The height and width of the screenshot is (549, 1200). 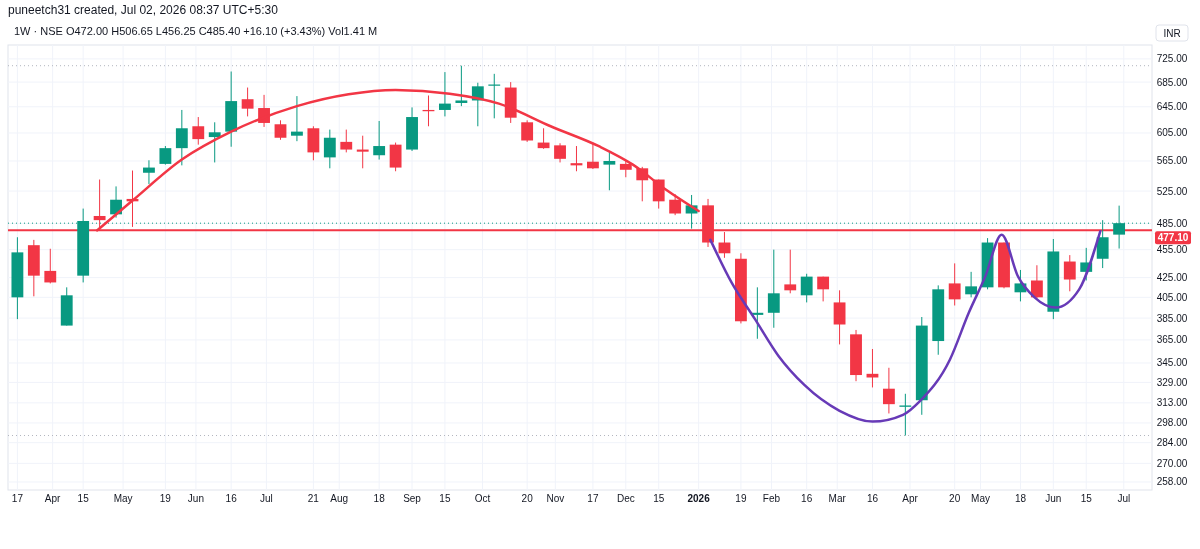 I want to click on x-tick-label: Dec, so click(x=625, y=498).